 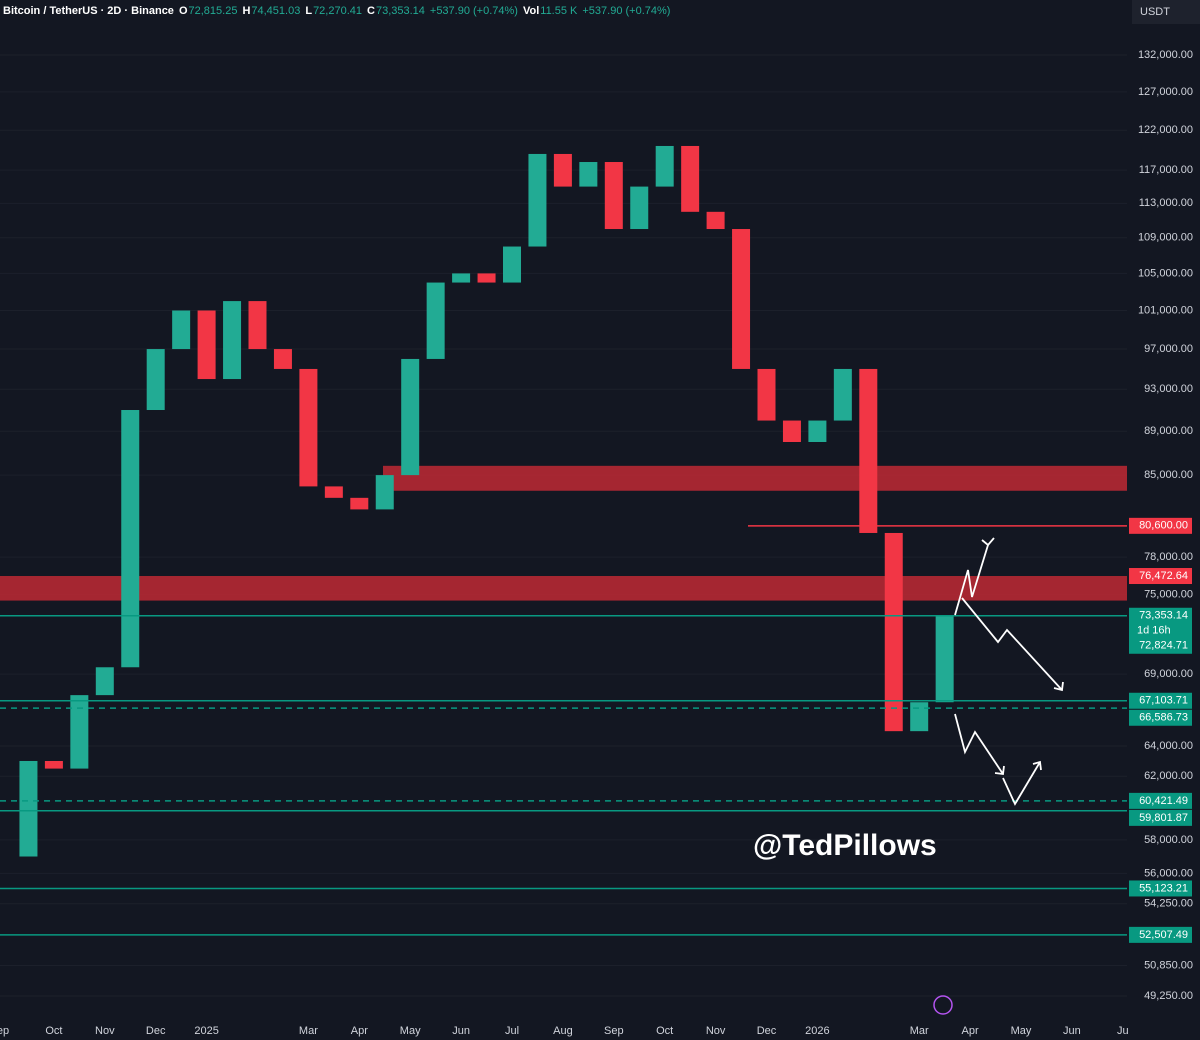 I want to click on x-tick-label: 2025, so click(x=206, y=1031).